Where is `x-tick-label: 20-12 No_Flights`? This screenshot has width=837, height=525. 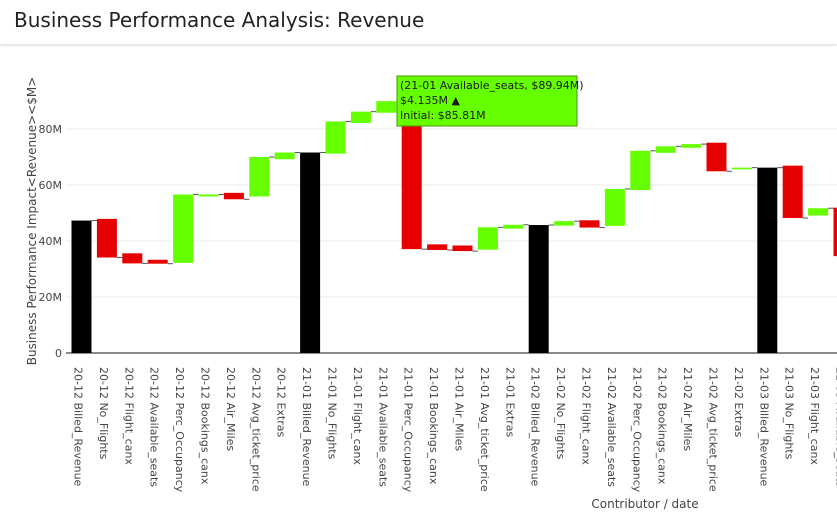
x-tick-label: 20-12 No_Flights is located at coordinates (103, 413).